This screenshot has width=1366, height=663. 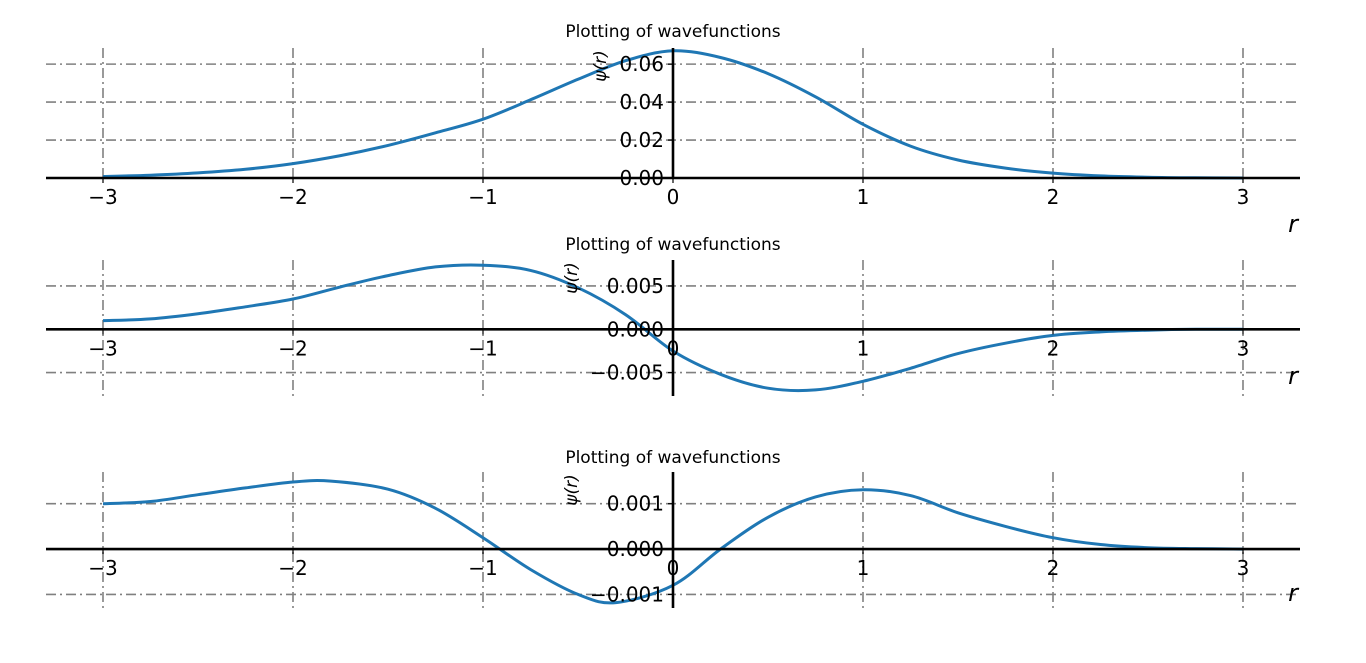 I want to click on y-tick-label: 0.06, so click(x=641, y=64).